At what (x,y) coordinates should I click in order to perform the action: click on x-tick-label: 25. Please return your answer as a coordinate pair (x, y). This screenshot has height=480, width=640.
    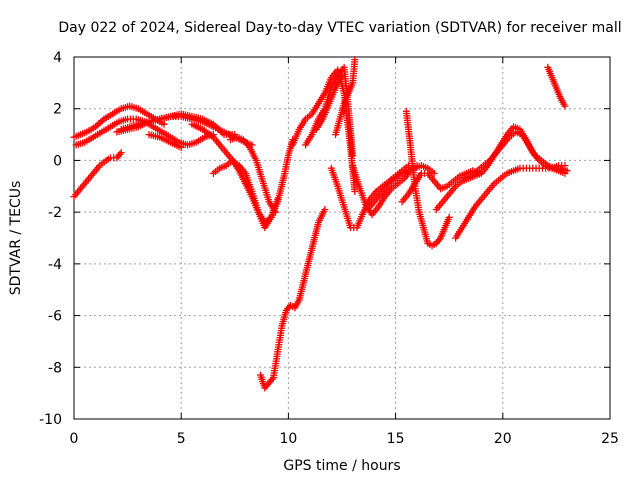
    Looking at the image, I should click on (610, 439).